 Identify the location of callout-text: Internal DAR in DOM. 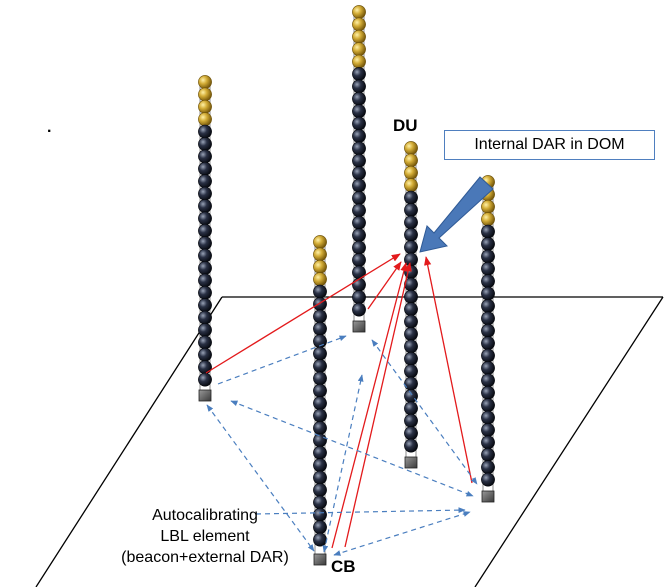
(549, 144).